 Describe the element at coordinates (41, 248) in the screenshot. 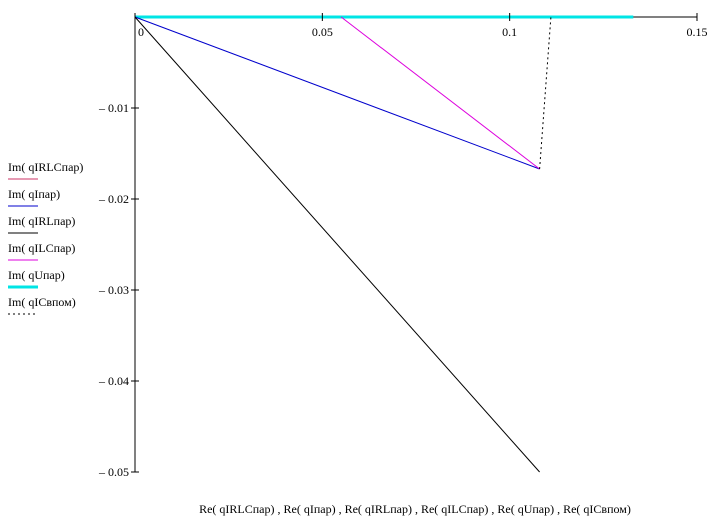

I see `legend-label: Im( qILCпар)` at that location.